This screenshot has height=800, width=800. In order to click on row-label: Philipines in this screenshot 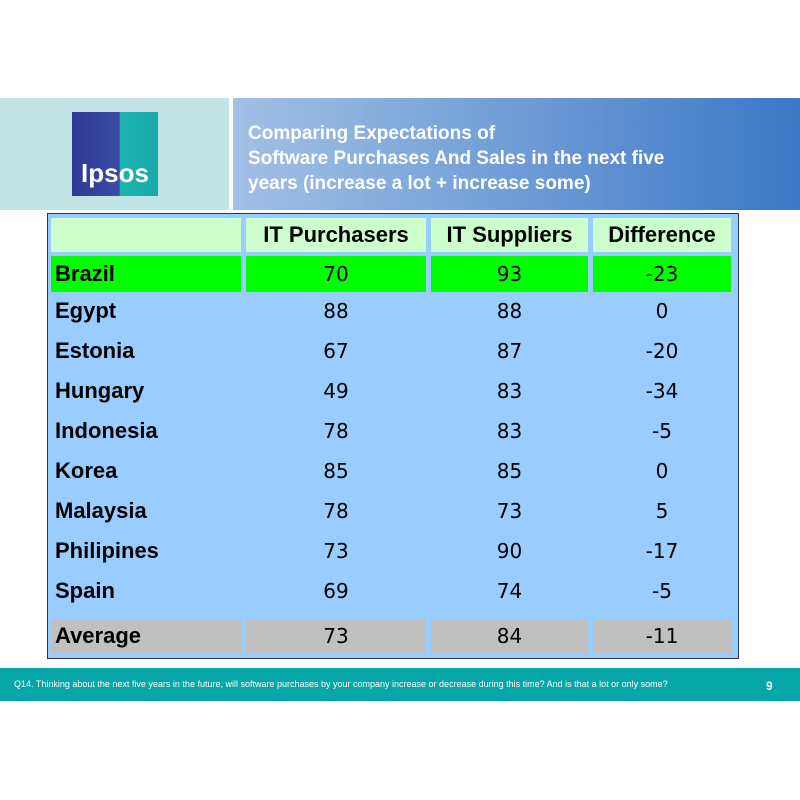, I will do `click(107, 550)`.